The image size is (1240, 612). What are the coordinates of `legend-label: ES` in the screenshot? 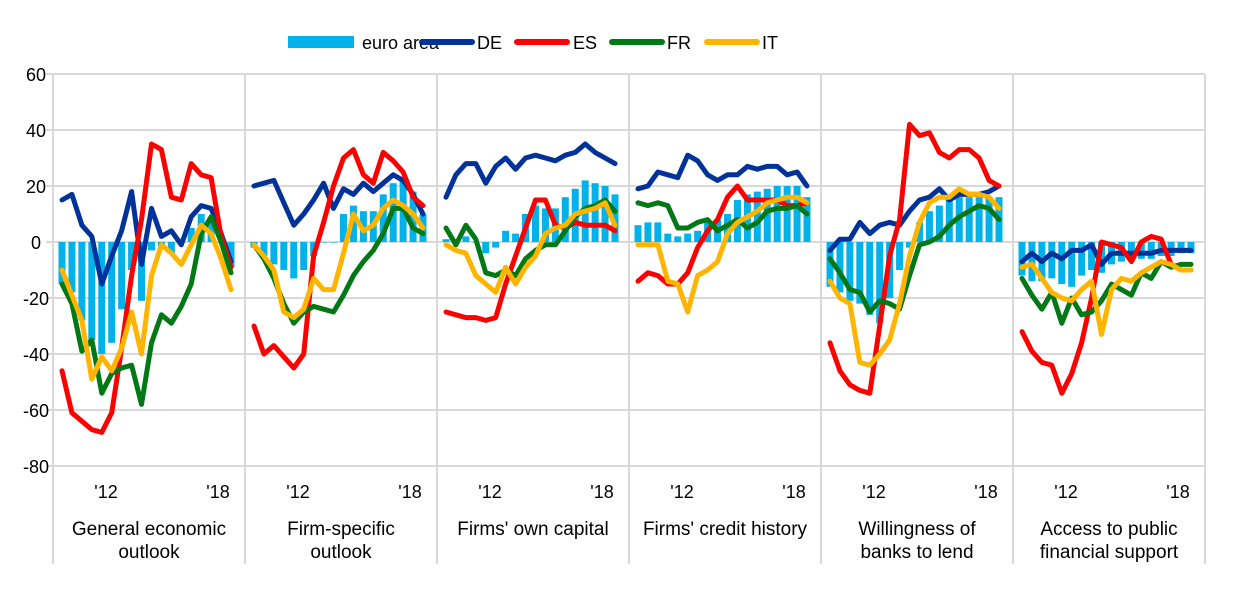 It's located at (585, 43).